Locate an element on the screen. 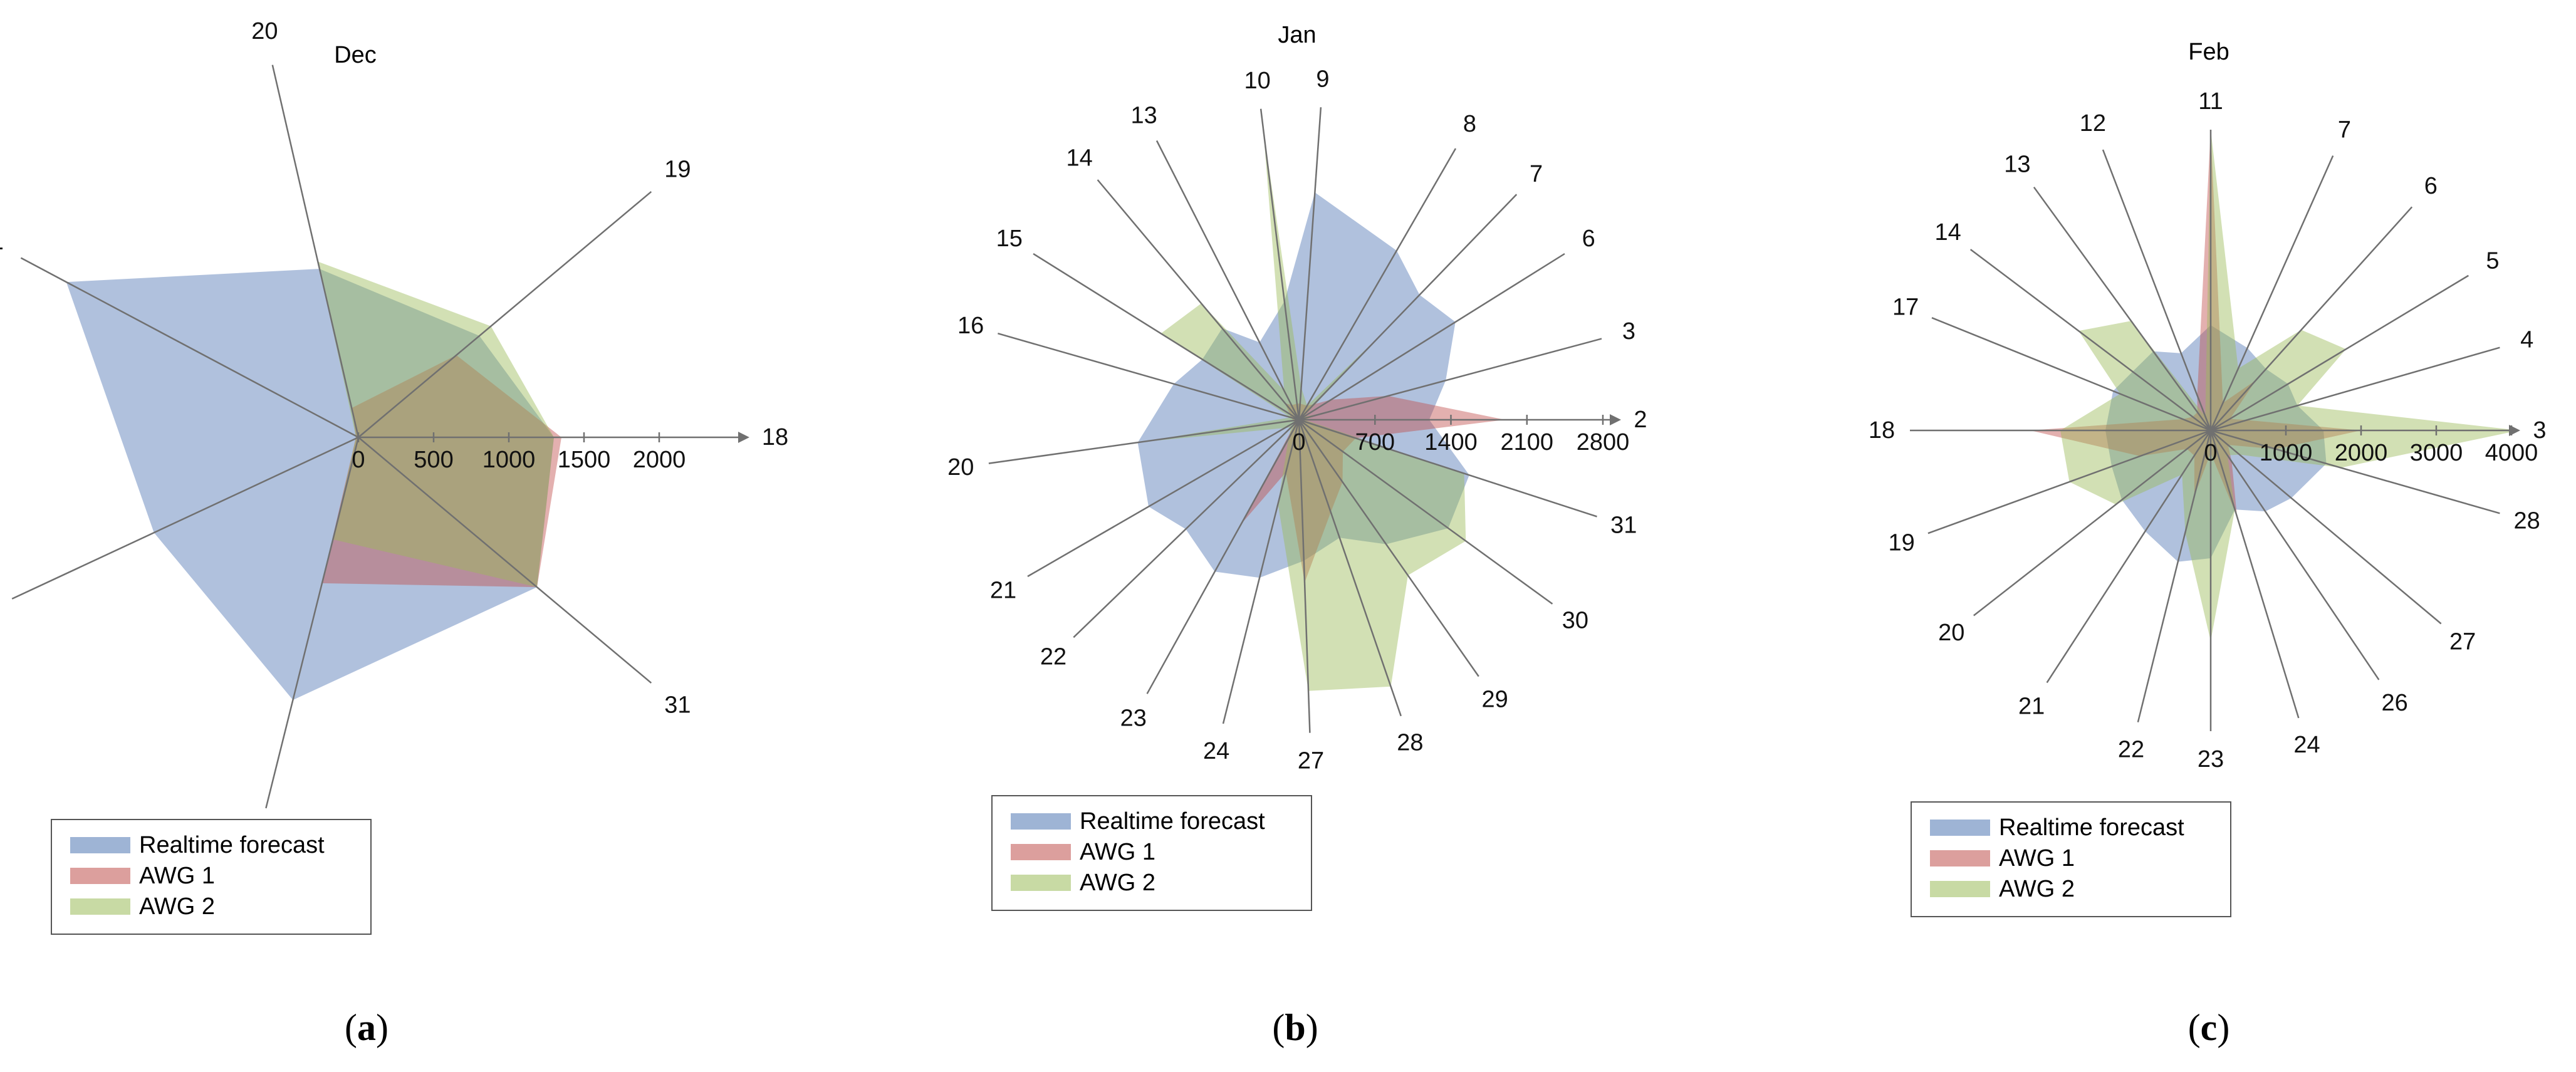 Image resolution: width=2576 pixels, height=1072 pixels. scale-tick-label: 3000 is located at coordinates (2436, 453).